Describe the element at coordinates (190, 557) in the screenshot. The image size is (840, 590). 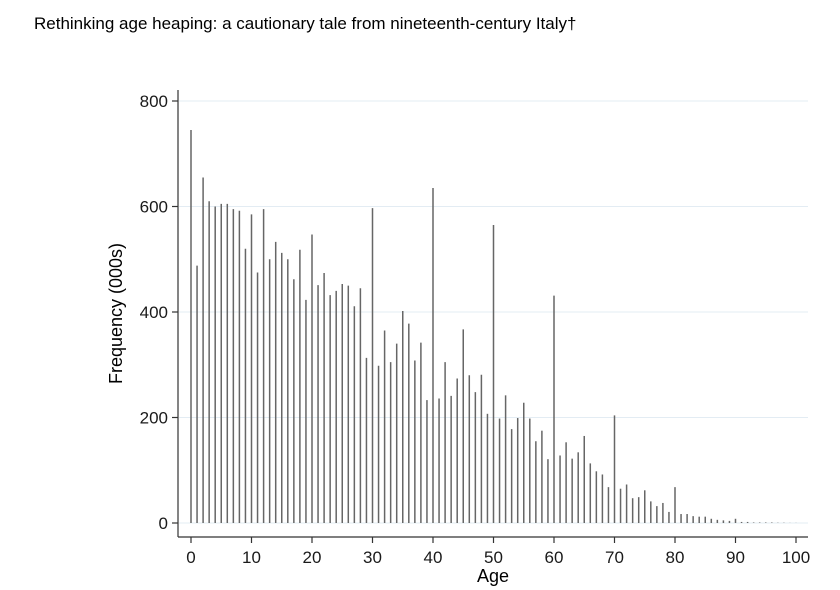
I see `x-tick-label-0: 0` at that location.